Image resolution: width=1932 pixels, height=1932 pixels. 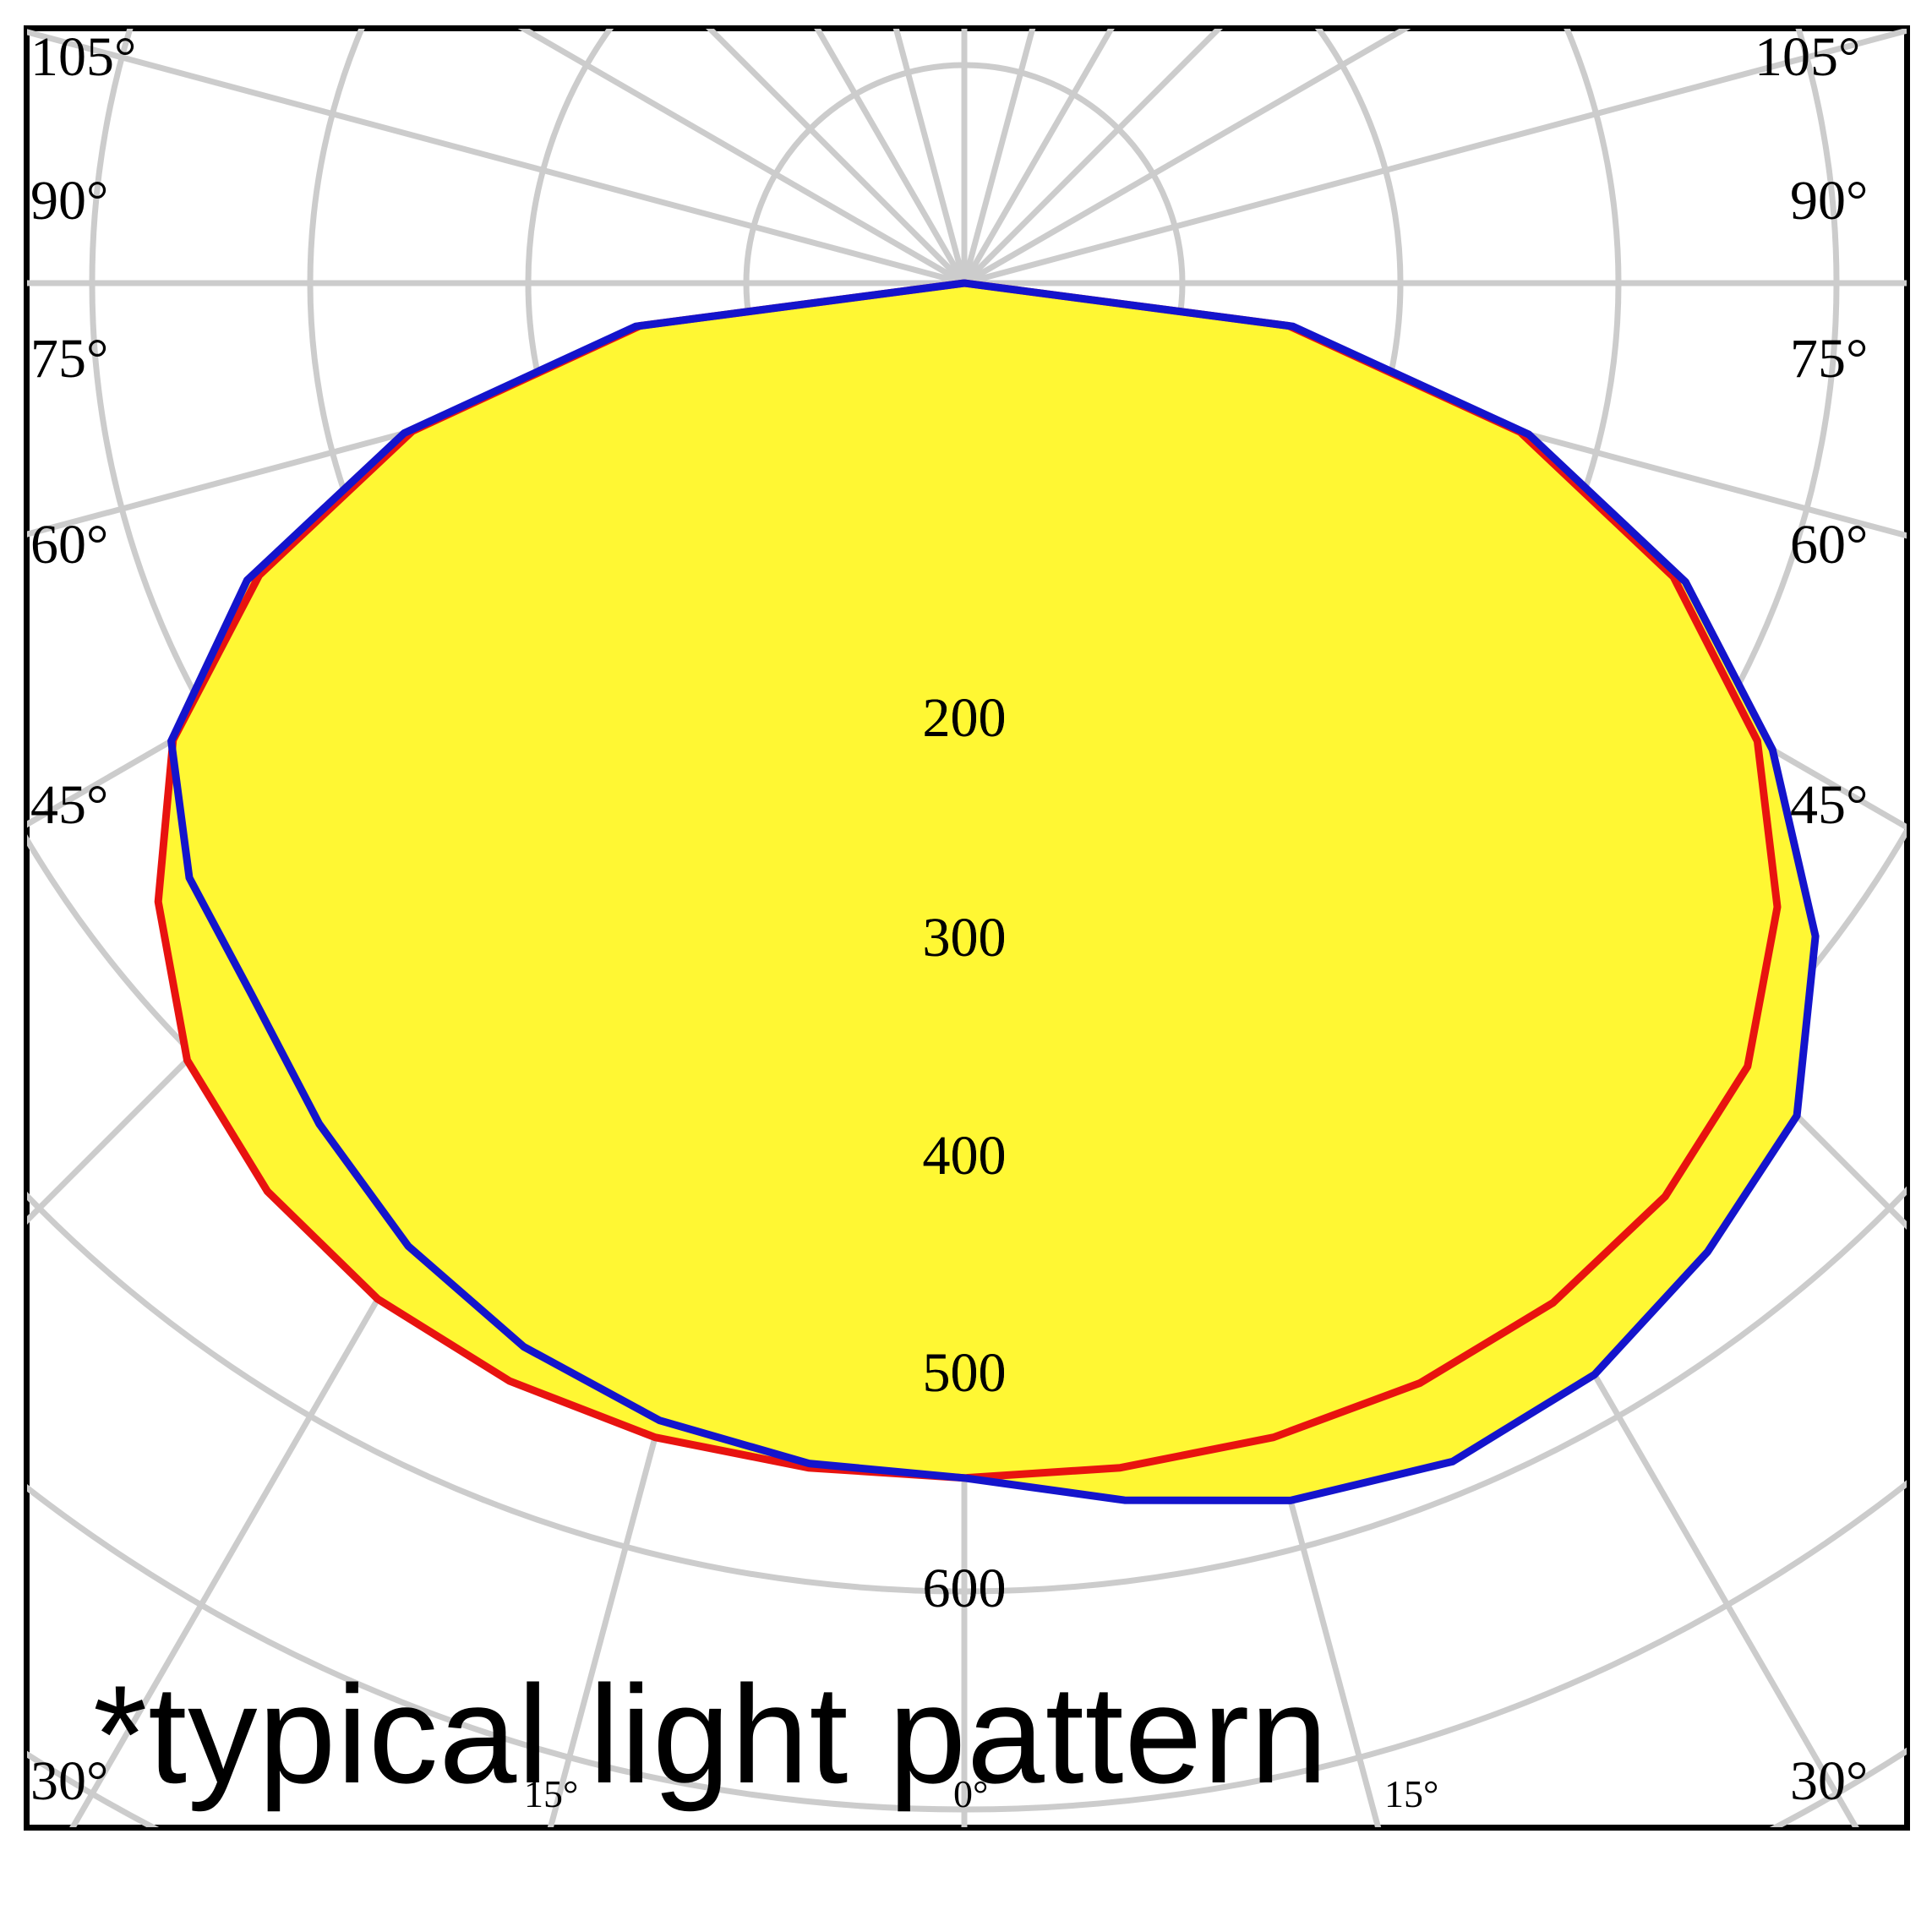 What do you see at coordinates (1808, 57) in the screenshot?
I see `angle-label-right-0: 105°` at bounding box center [1808, 57].